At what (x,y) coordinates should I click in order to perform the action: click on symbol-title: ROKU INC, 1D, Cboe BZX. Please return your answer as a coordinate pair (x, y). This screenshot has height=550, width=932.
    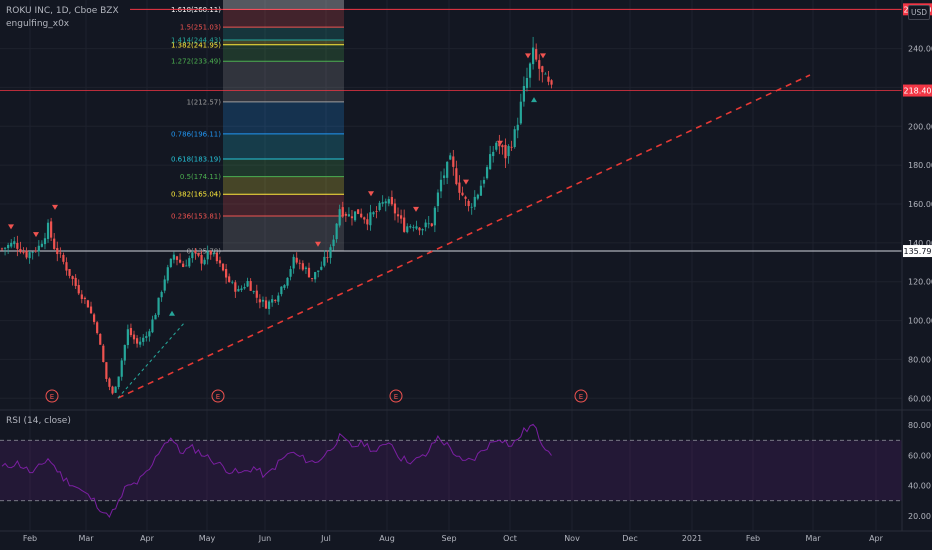
    Looking at the image, I should click on (62, 11).